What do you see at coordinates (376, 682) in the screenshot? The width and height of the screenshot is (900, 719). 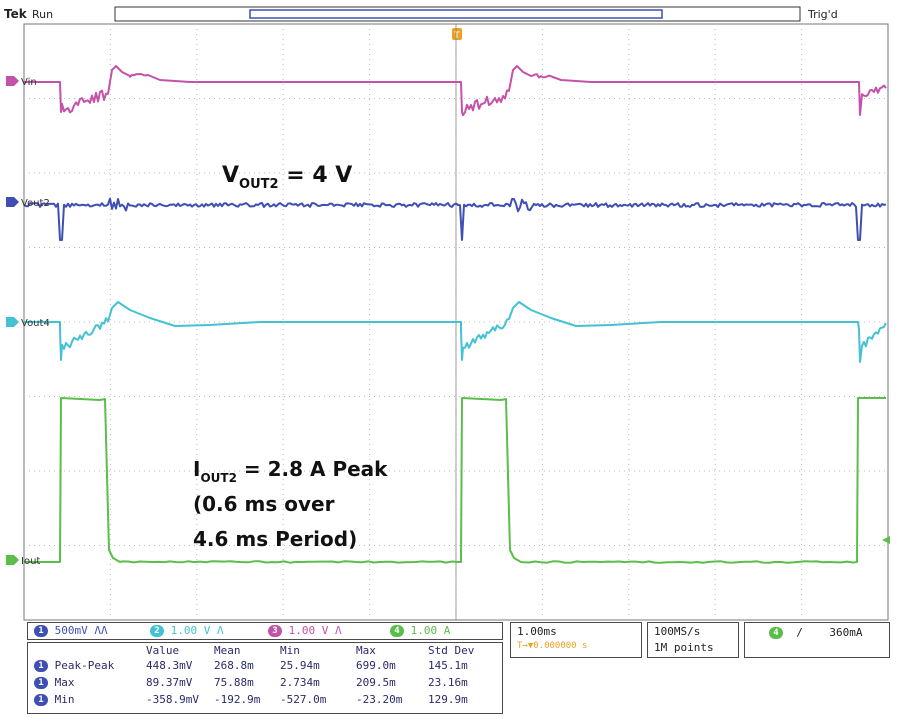 I see `measurement-value: 209.5m` at bounding box center [376, 682].